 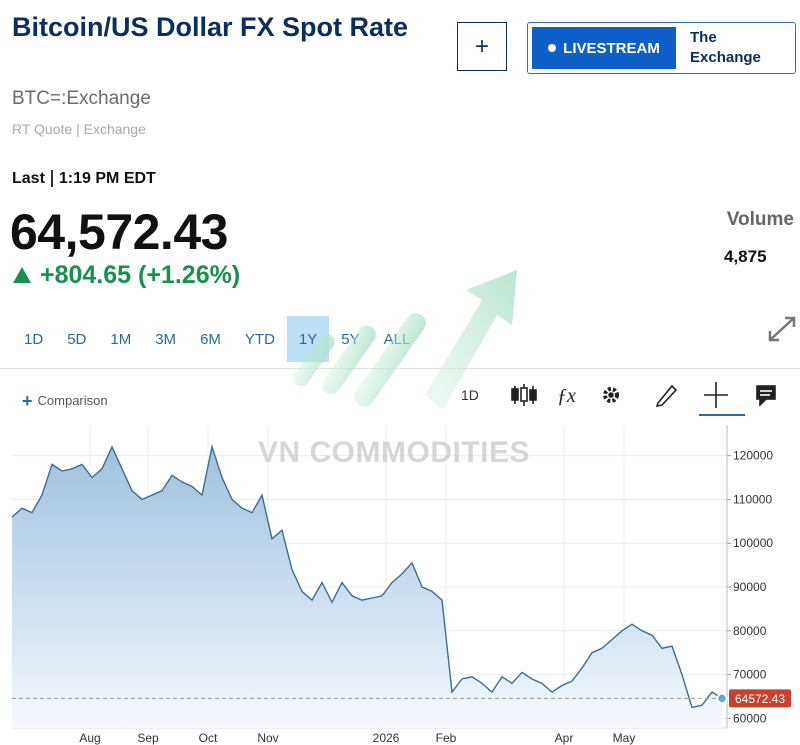 I want to click on quote-source: RT Quote | Exchange, so click(x=79, y=129).